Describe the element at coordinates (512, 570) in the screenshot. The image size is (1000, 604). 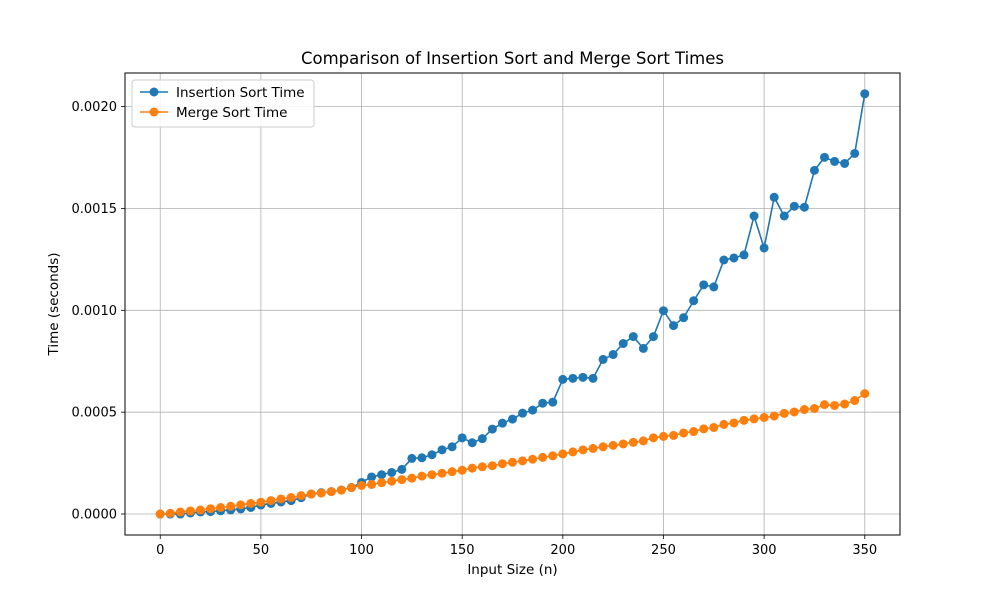
I see `x-axis-label: Input Size (n)` at that location.